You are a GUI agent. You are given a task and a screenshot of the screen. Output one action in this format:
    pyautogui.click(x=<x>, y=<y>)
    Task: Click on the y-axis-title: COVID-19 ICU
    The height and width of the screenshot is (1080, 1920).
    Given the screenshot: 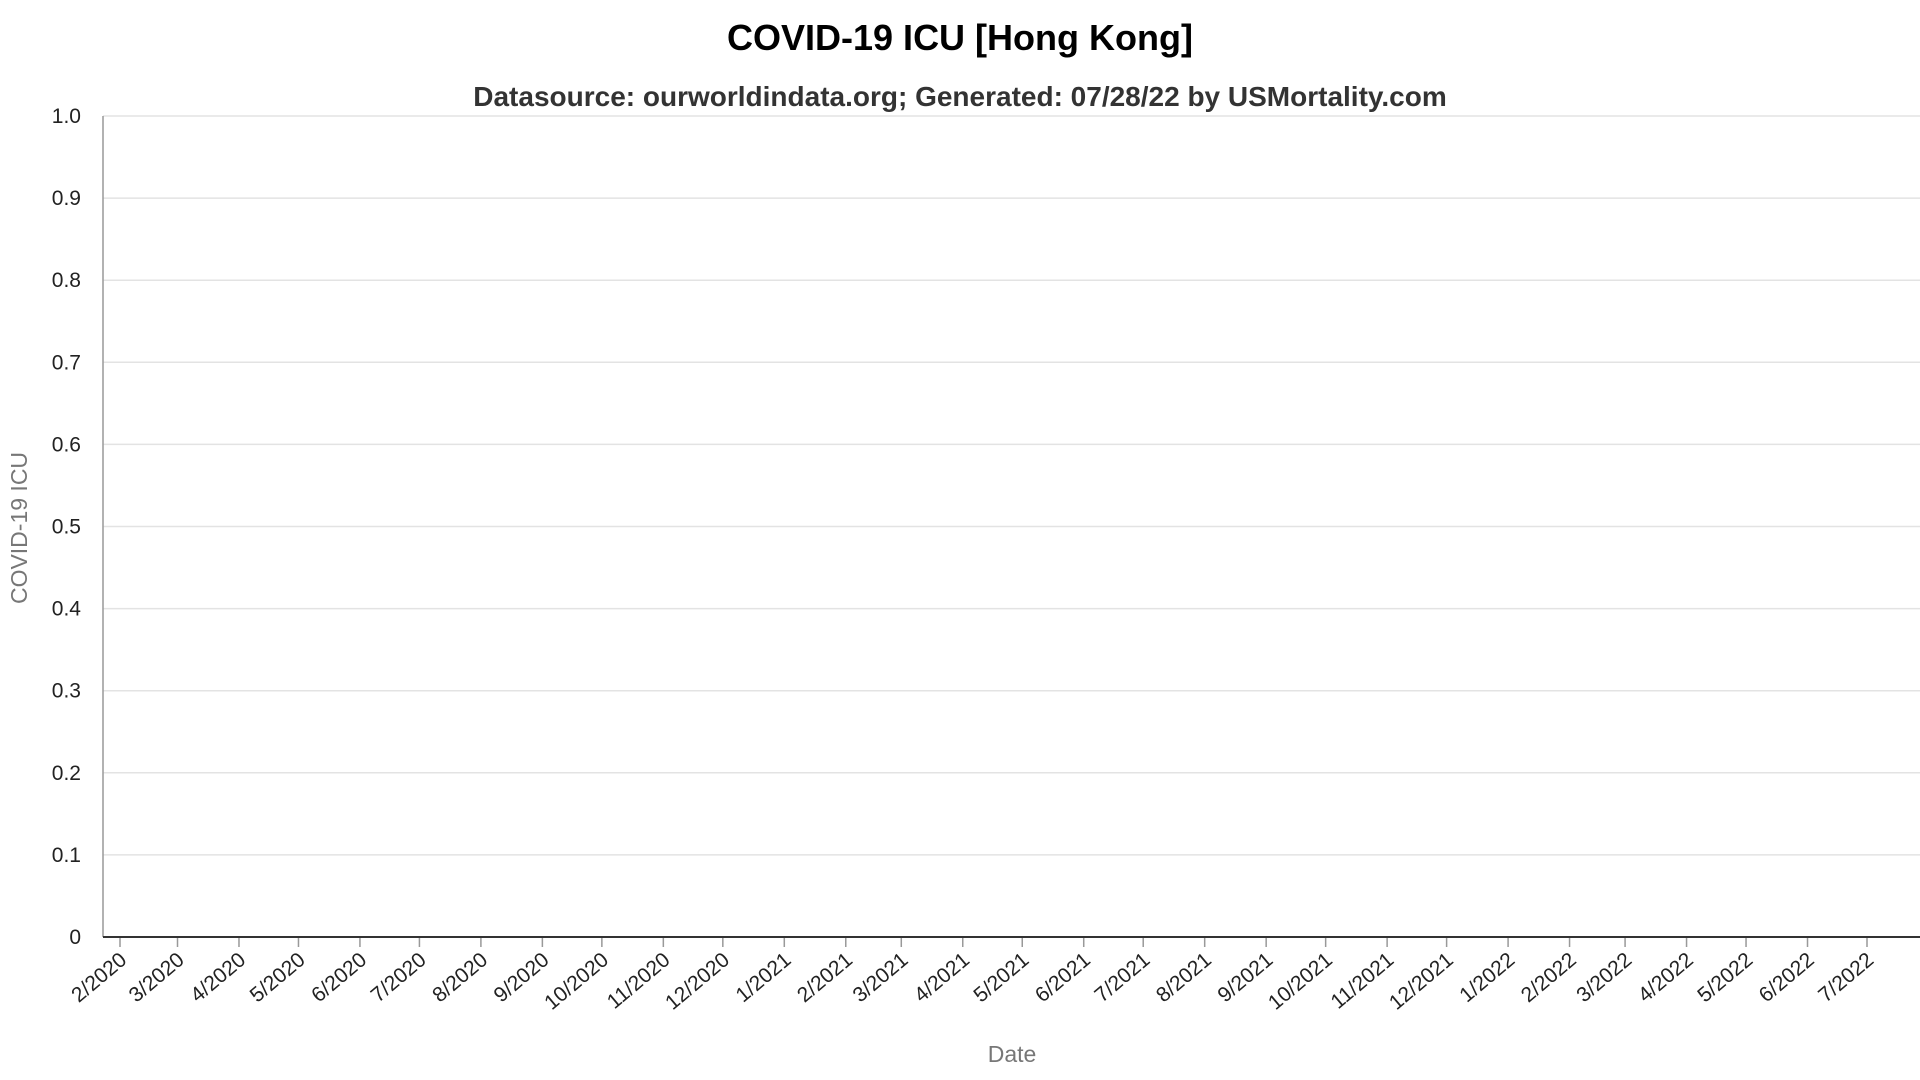 What is the action you would take?
    pyautogui.click(x=19, y=528)
    